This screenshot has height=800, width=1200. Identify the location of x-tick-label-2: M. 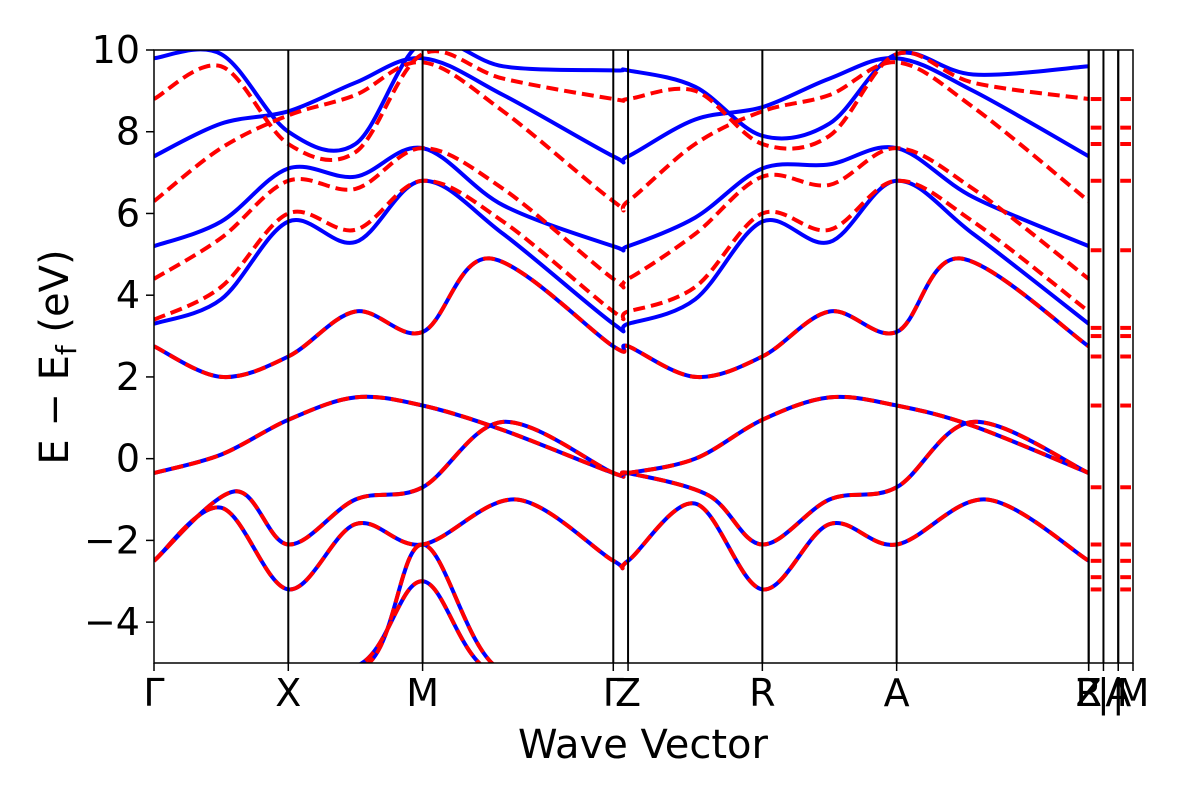
(422, 693).